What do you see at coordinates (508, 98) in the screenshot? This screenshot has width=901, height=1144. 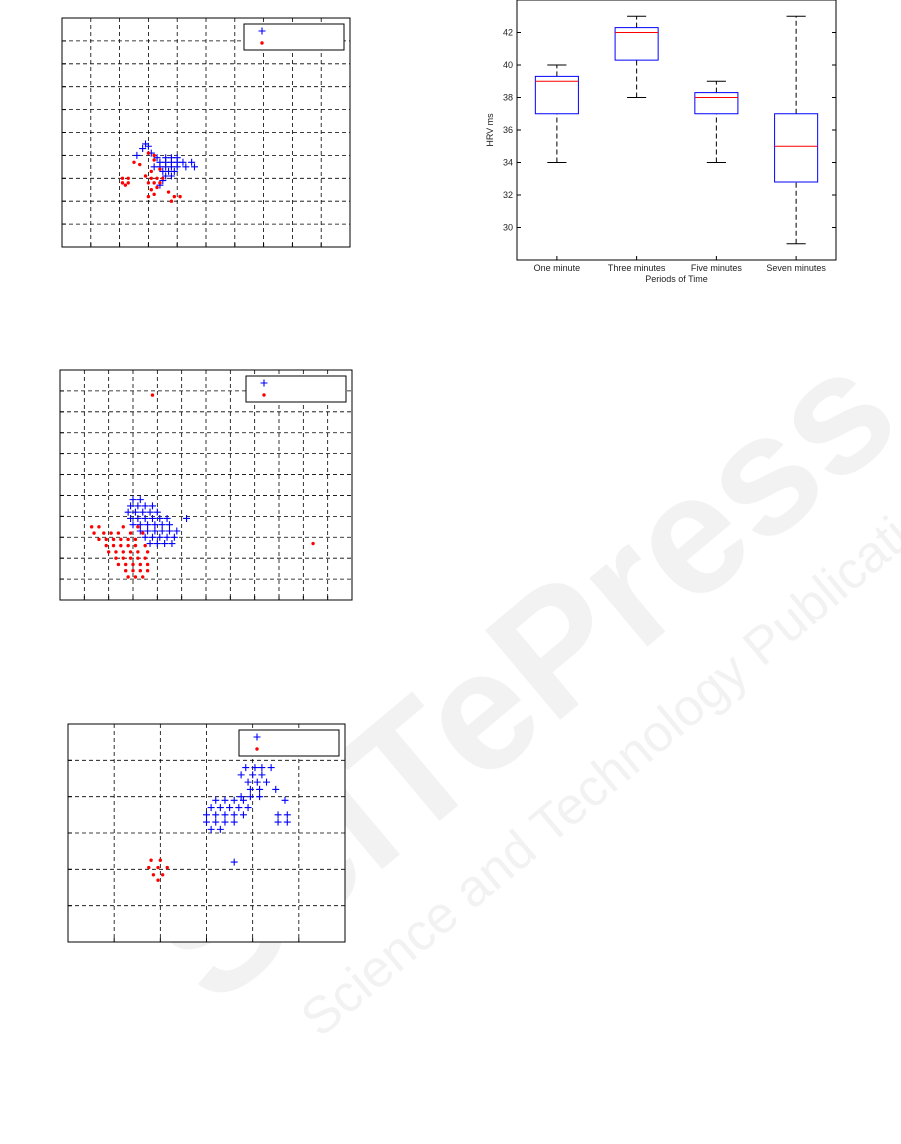 I see `y-tick-label: 38` at bounding box center [508, 98].